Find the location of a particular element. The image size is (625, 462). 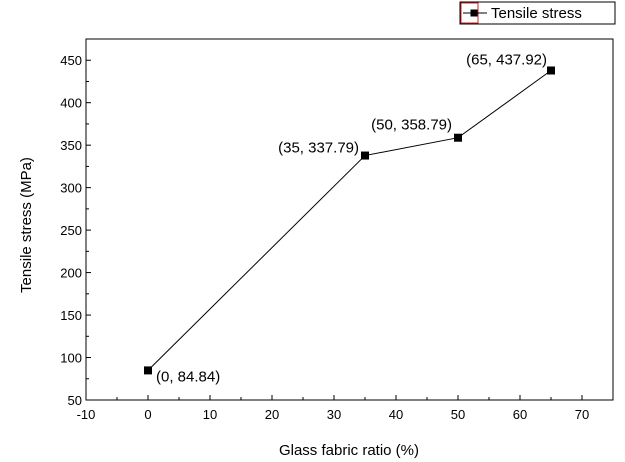

x-tick-label: 60 is located at coordinates (520, 414).